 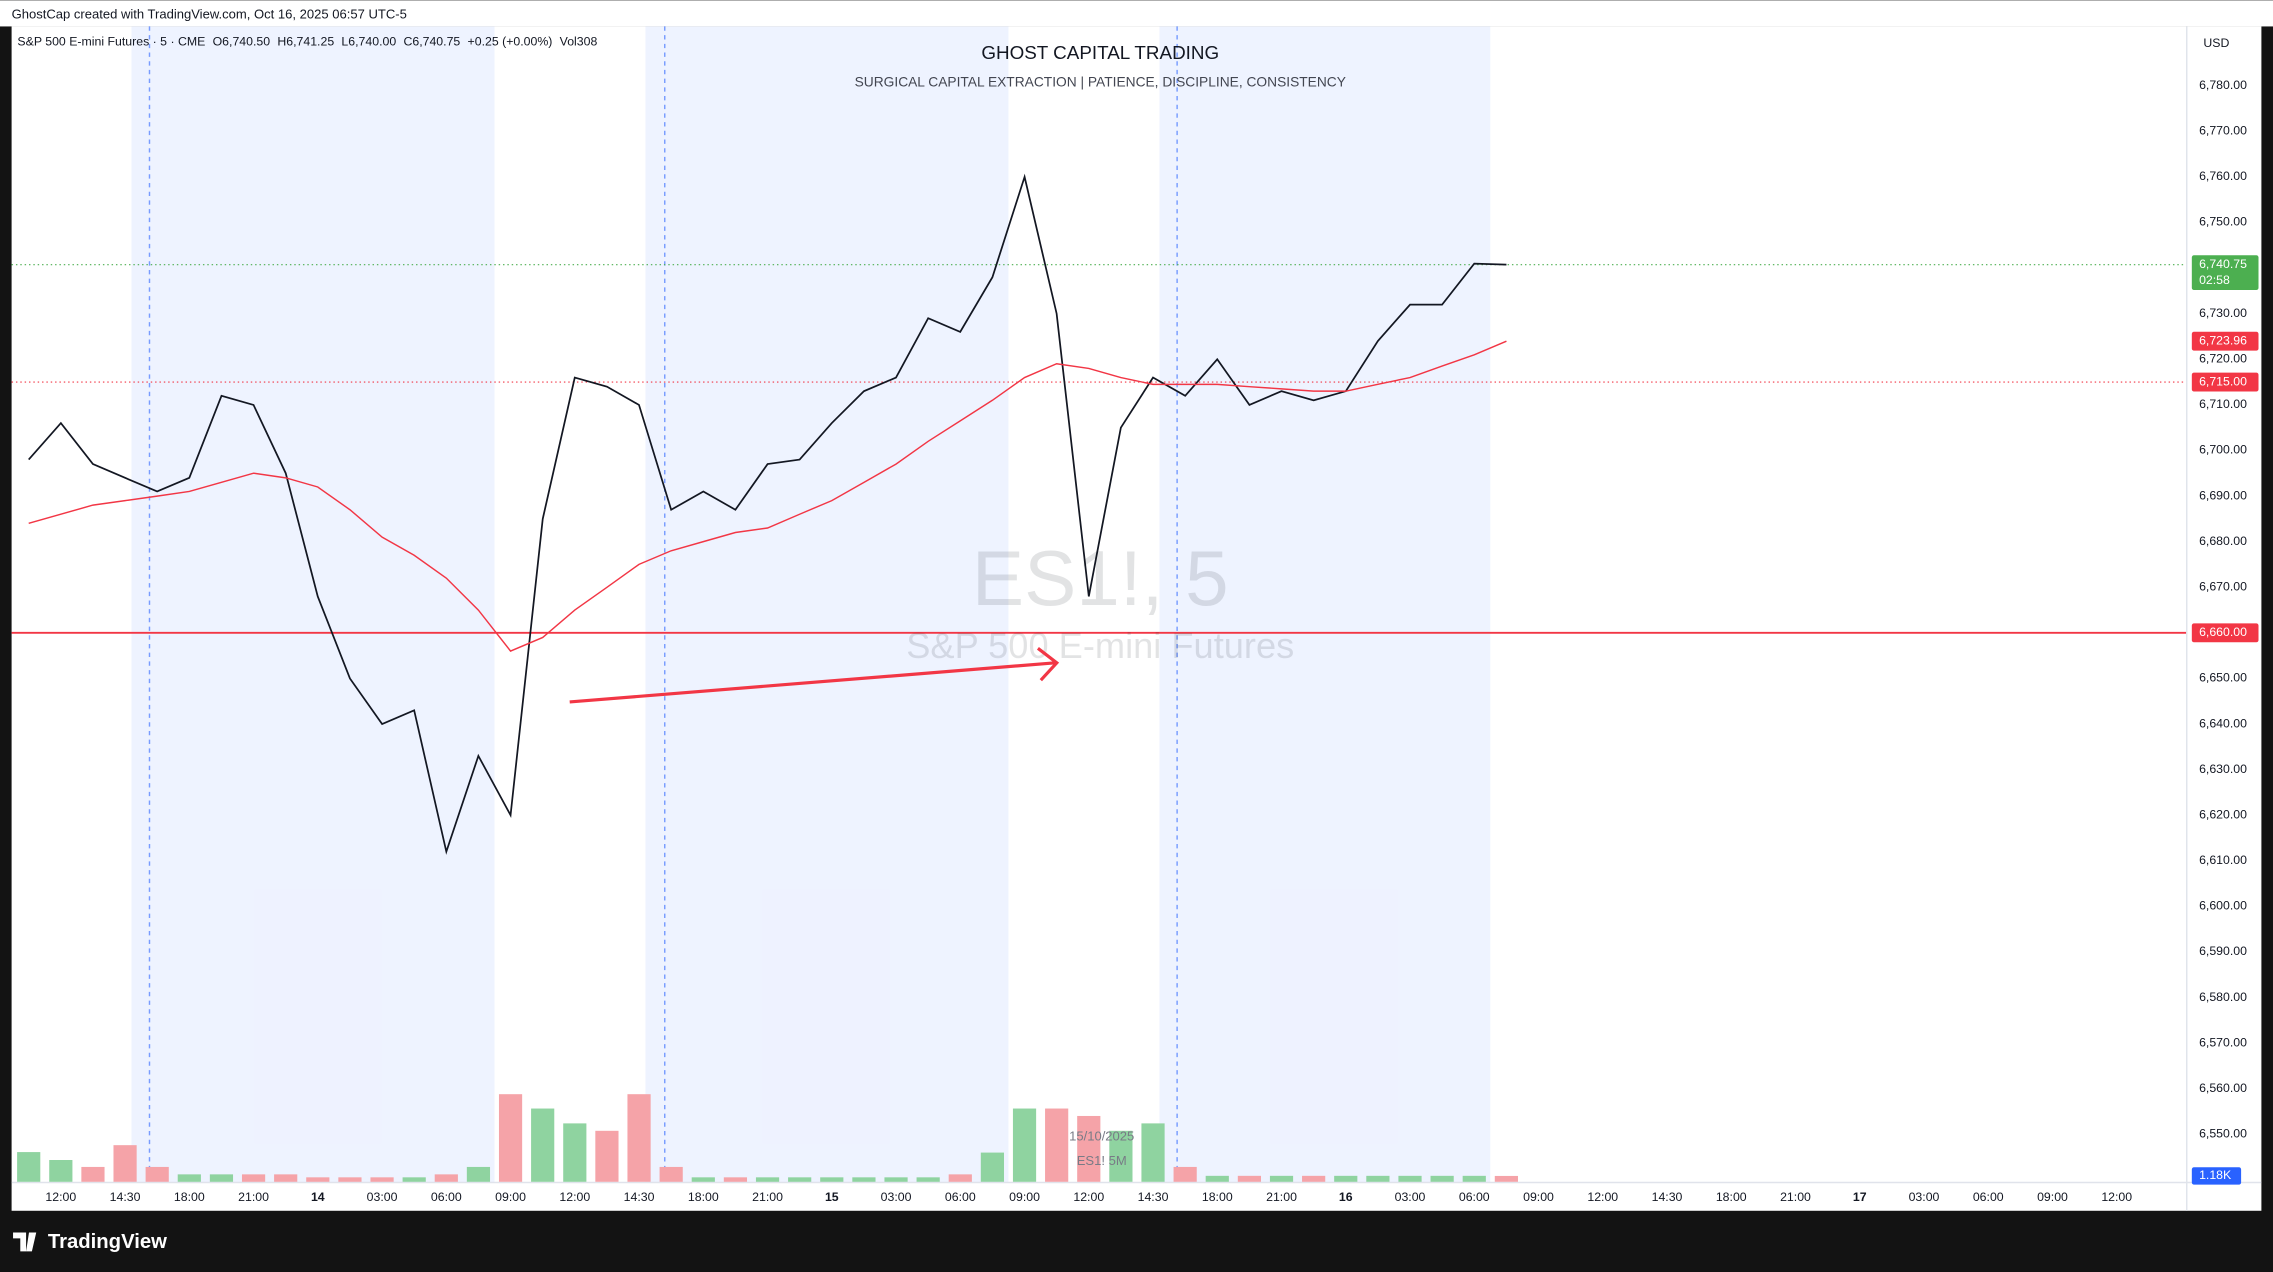 What do you see at coordinates (2223, 769) in the screenshot?
I see `y-tick-label: 6,630.00` at bounding box center [2223, 769].